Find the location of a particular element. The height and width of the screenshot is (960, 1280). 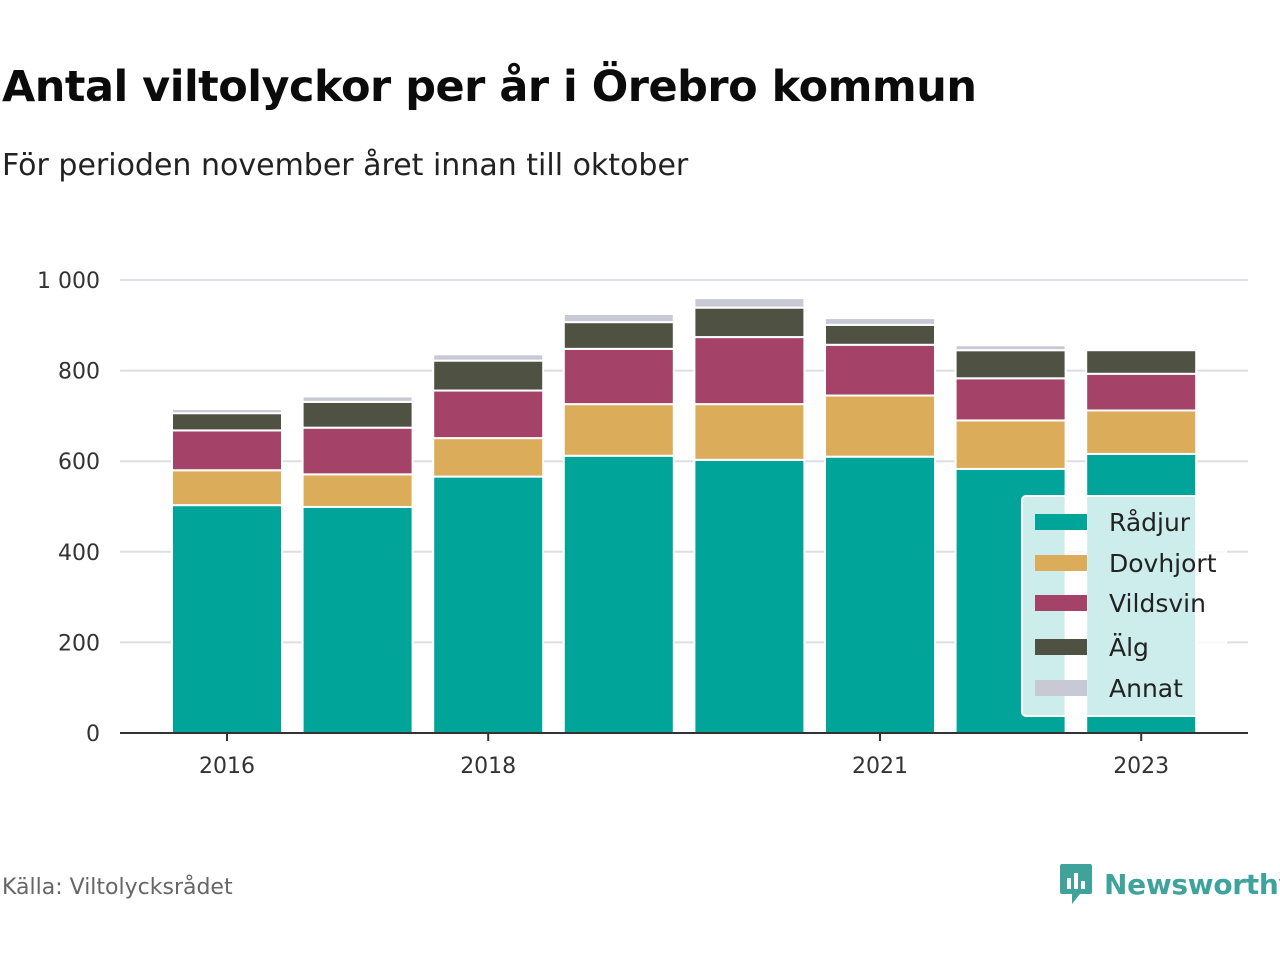

x-tick-label: 2018 is located at coordinates (488, 766).